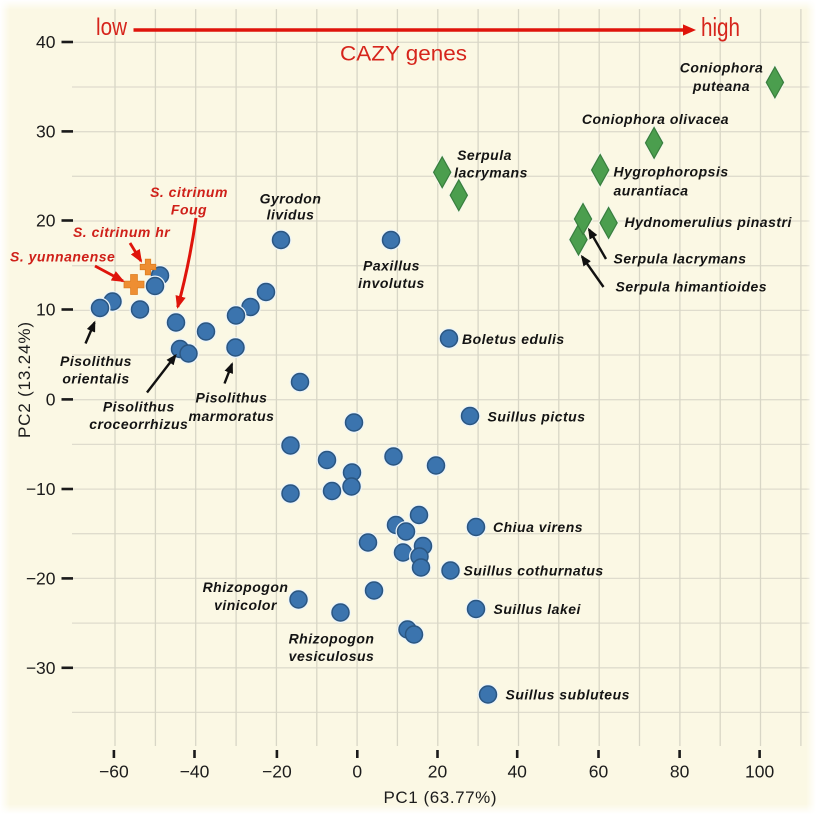 This screenshot has height=819, width=816. I want to click on svg-text: low, so click(112, 27).